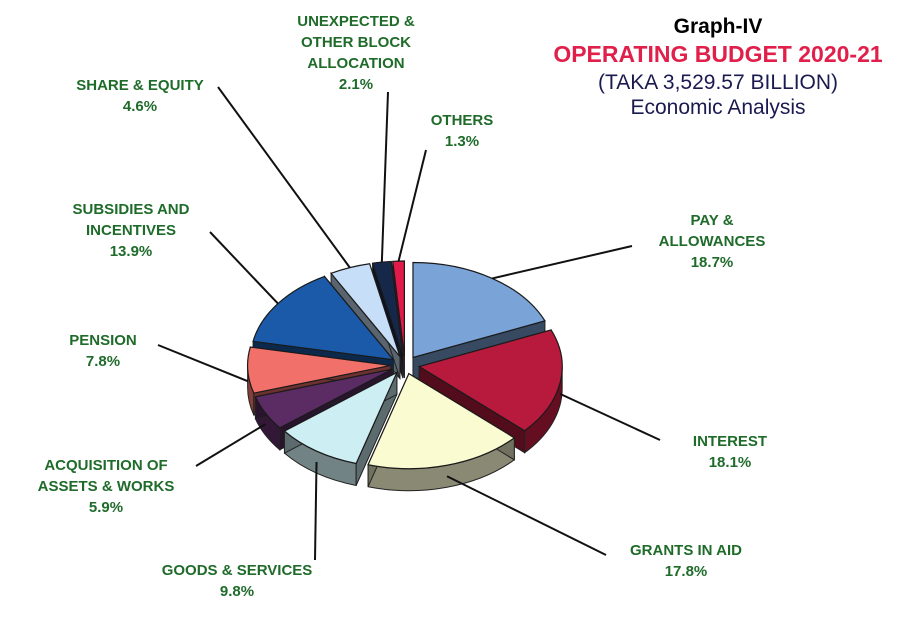 The image size is (900, 618). I want to click on slice-name-line: GOODS & SERVICES, so click(237, 570).